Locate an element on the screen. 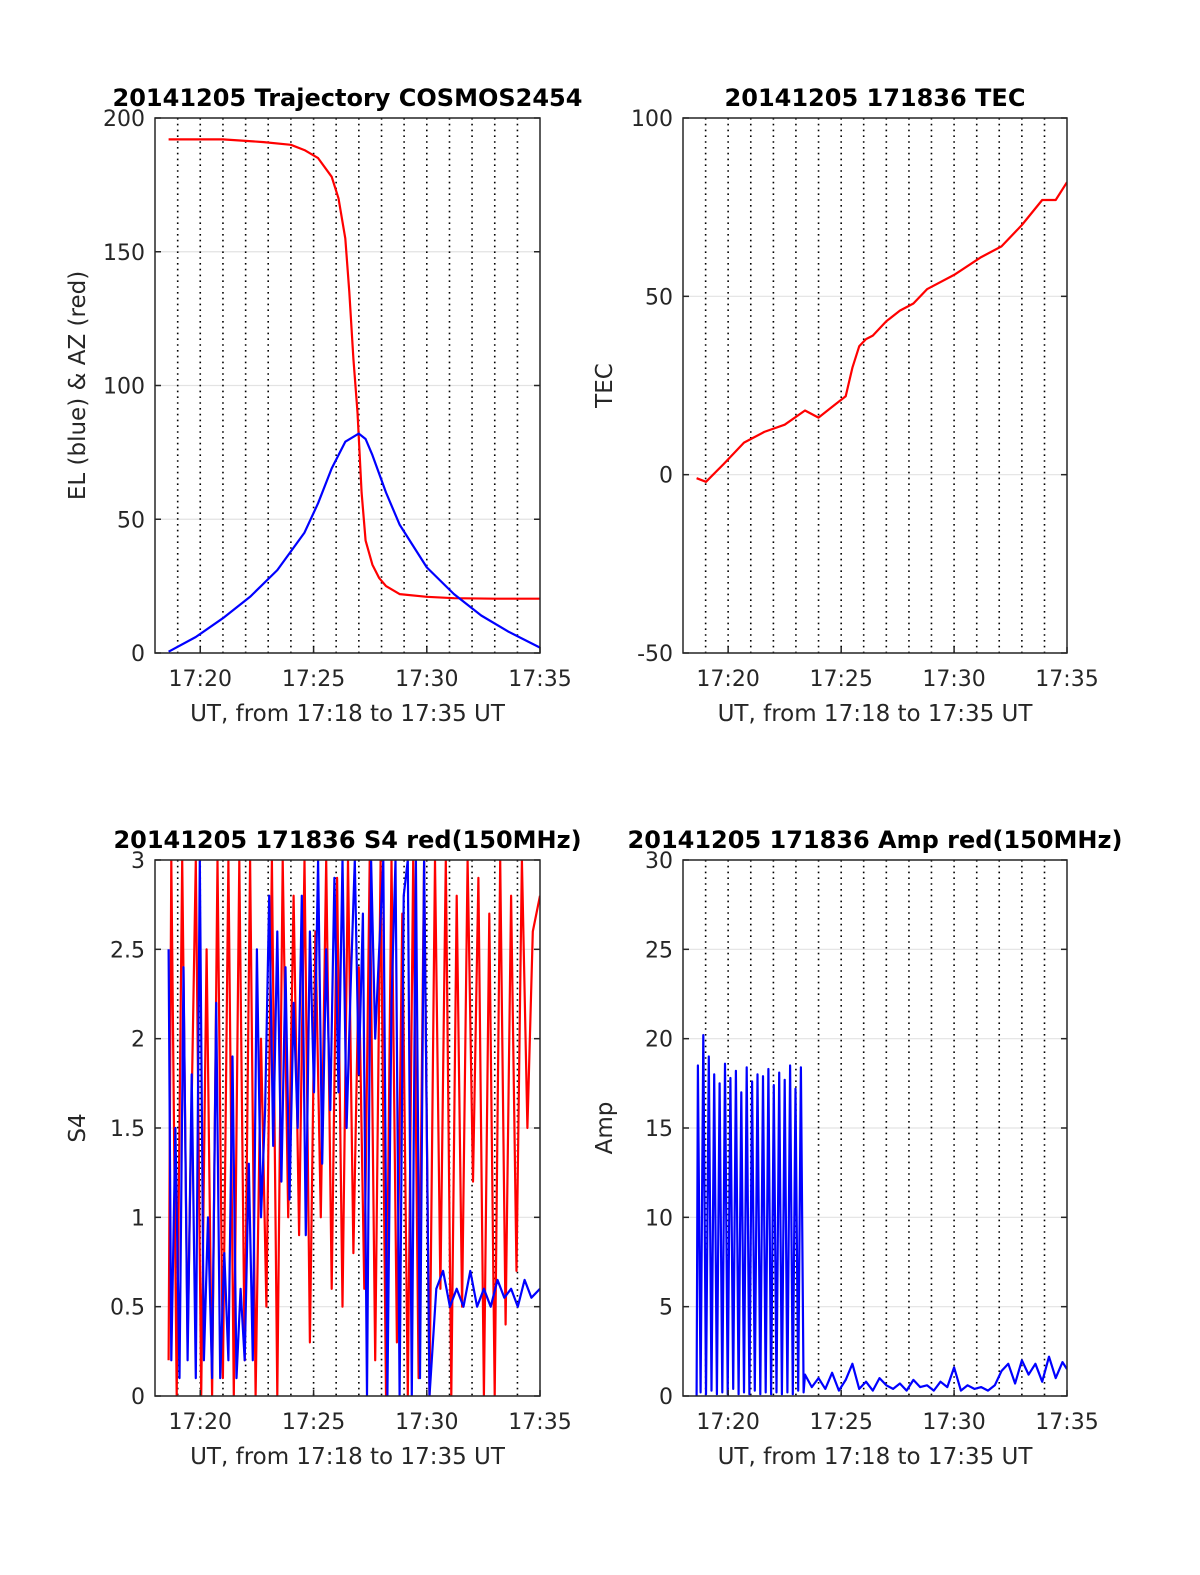  y-tick-label: 10 is located at coordinates (659, 1218).